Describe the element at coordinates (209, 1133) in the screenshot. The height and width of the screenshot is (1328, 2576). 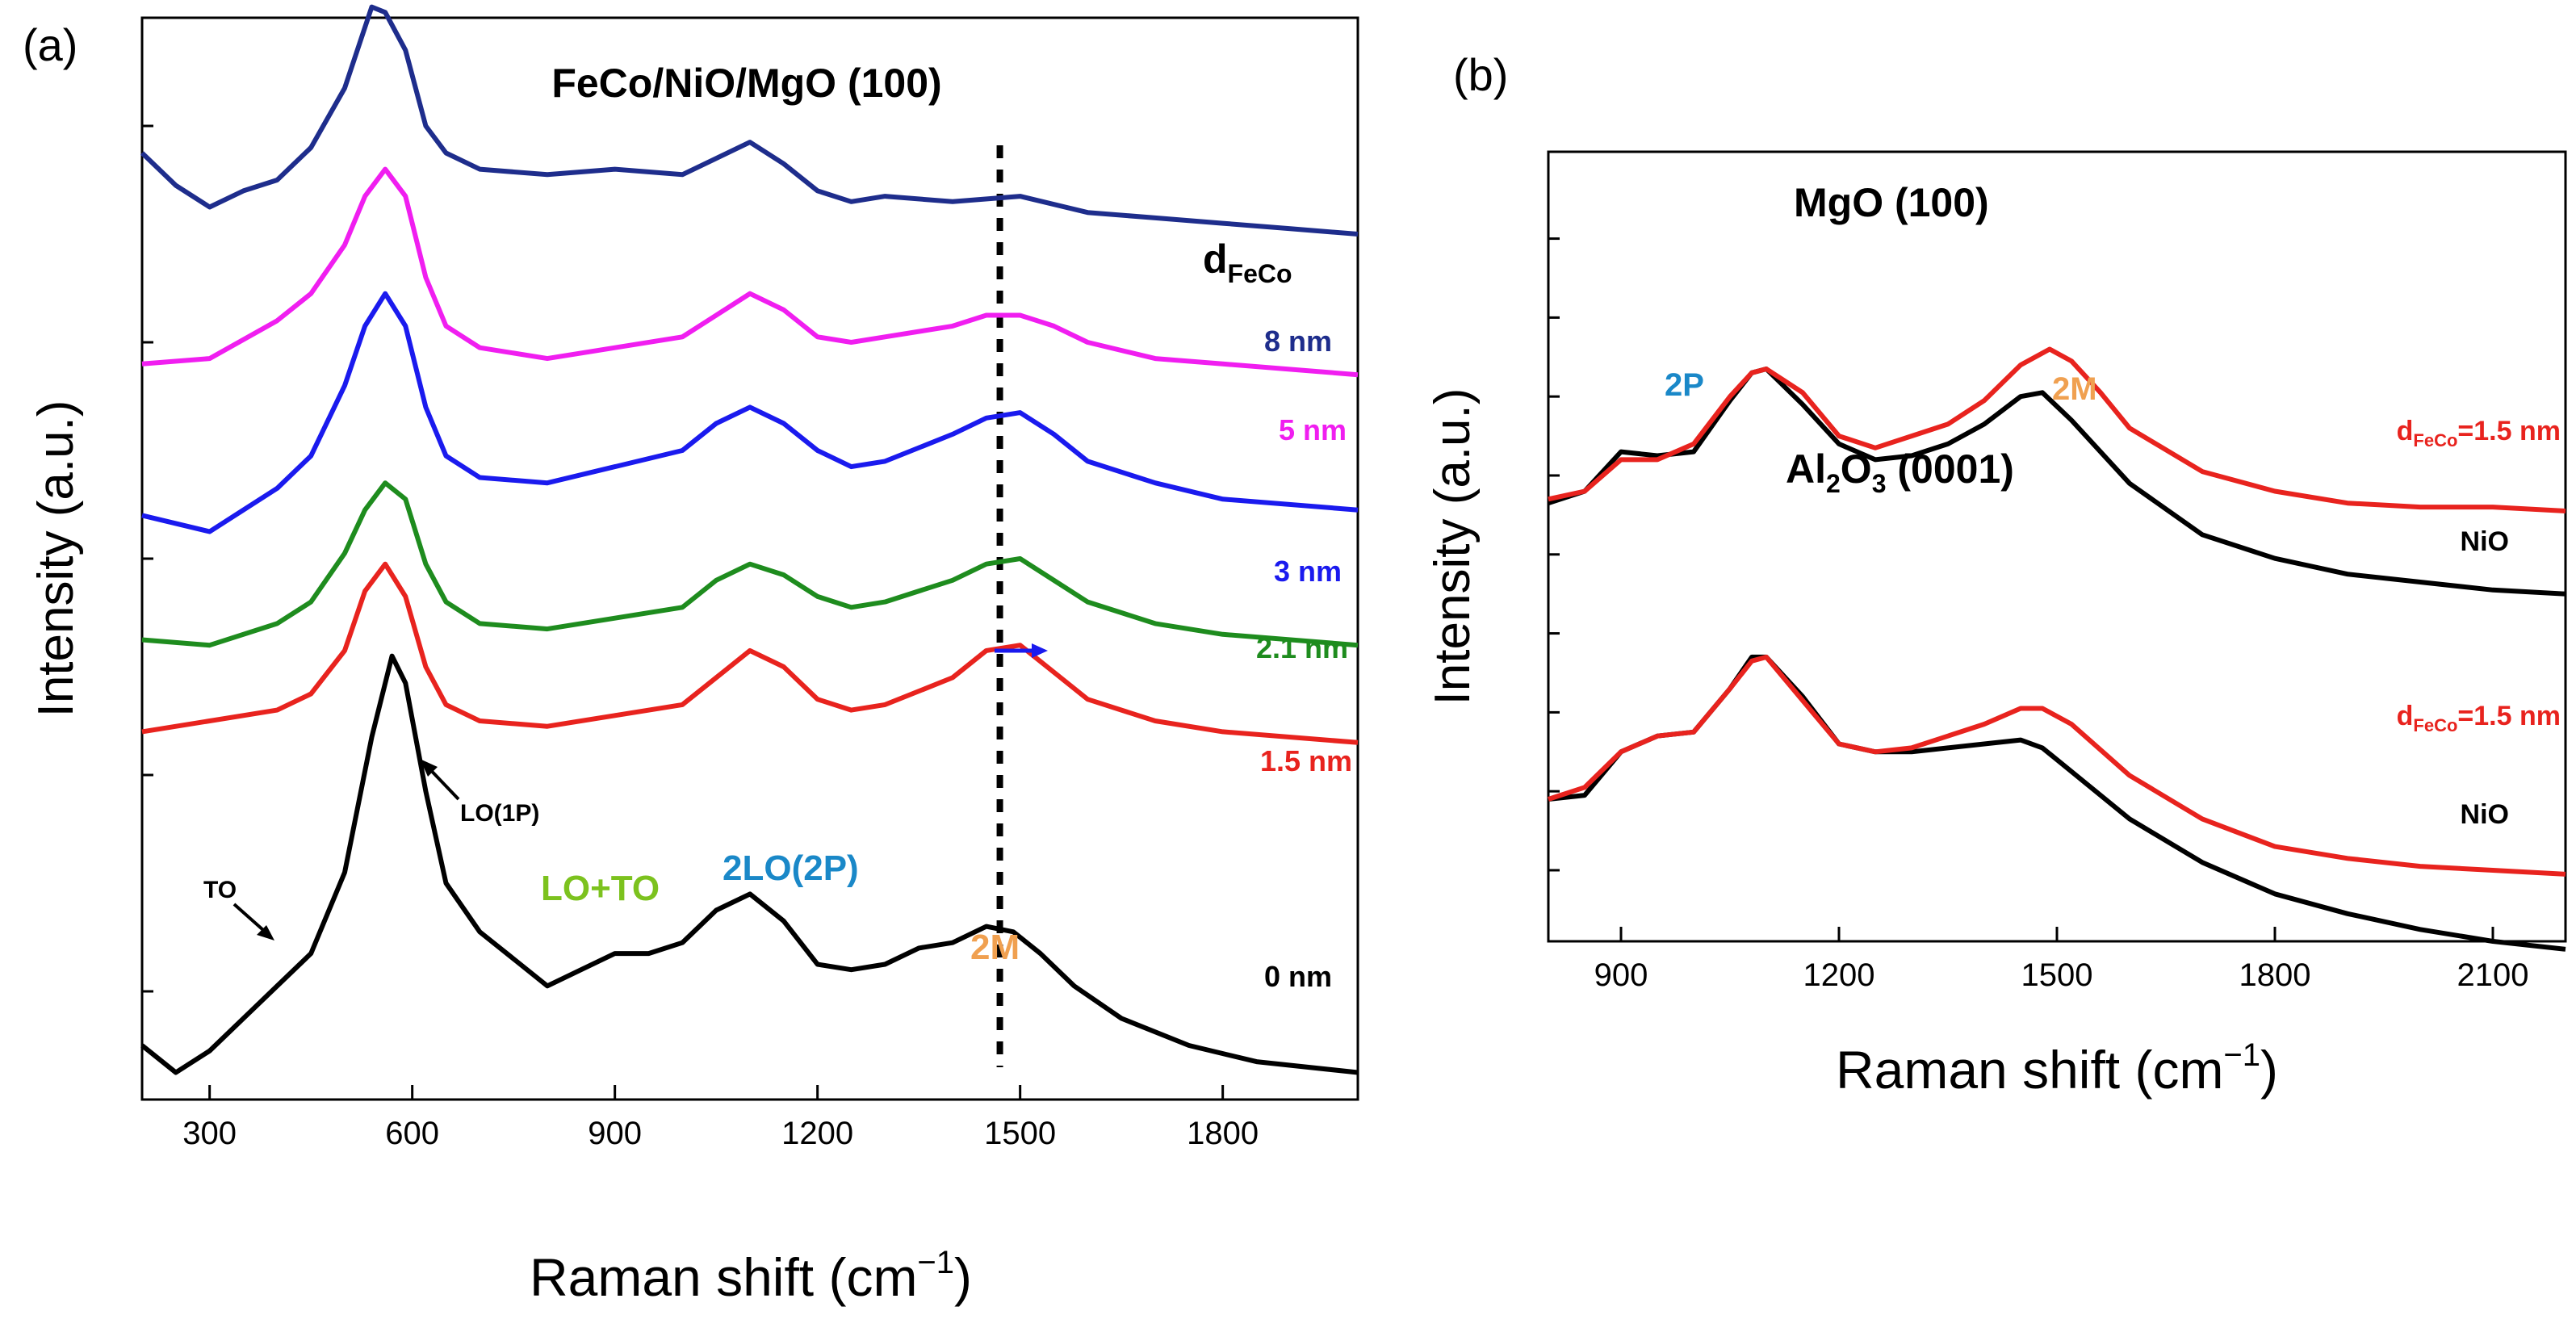
I see `panel-a-x-tick-label: 300` at that location.